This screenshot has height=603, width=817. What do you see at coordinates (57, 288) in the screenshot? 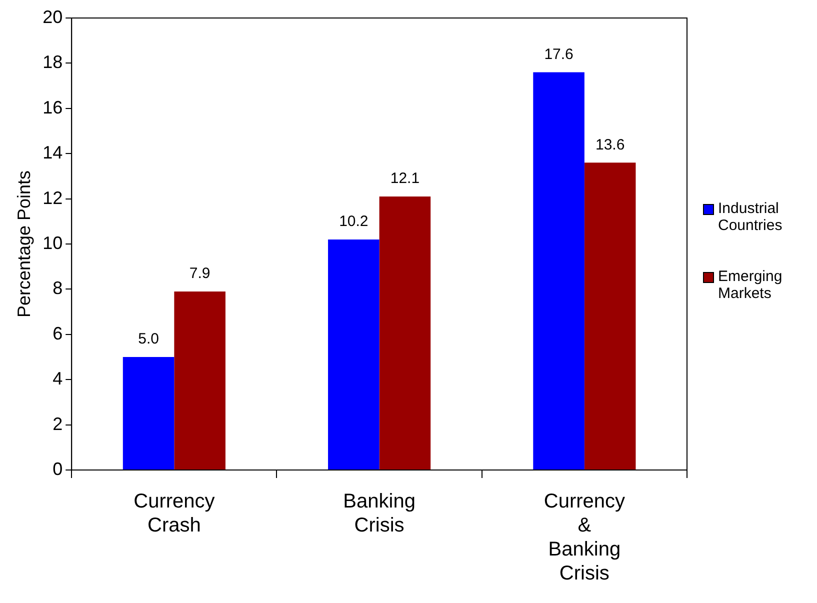
I see `y-tick-label: 8` at bounding box center [57, 288].